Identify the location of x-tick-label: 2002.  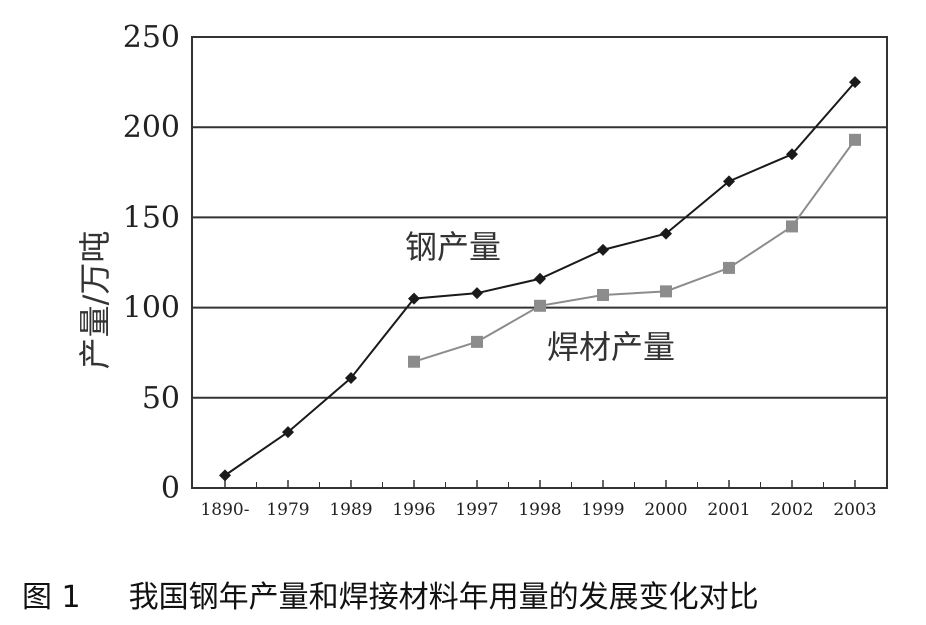
(791, 510).